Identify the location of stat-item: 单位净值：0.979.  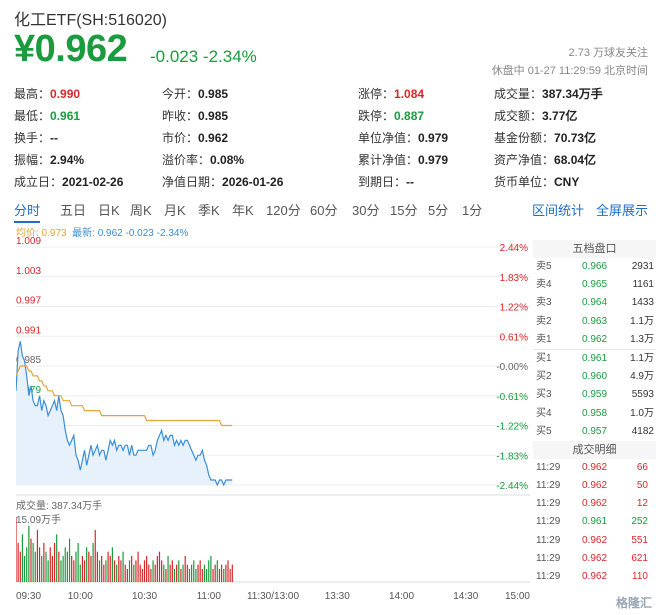
(403, 137).